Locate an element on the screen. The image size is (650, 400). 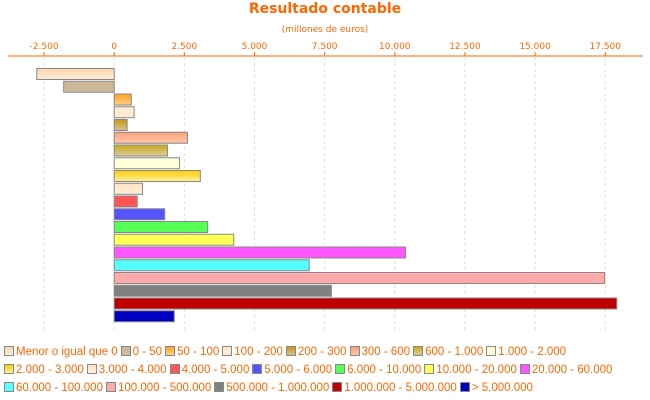
chart-subtitle: (millones de euros) is located at coordinates (325, 30).